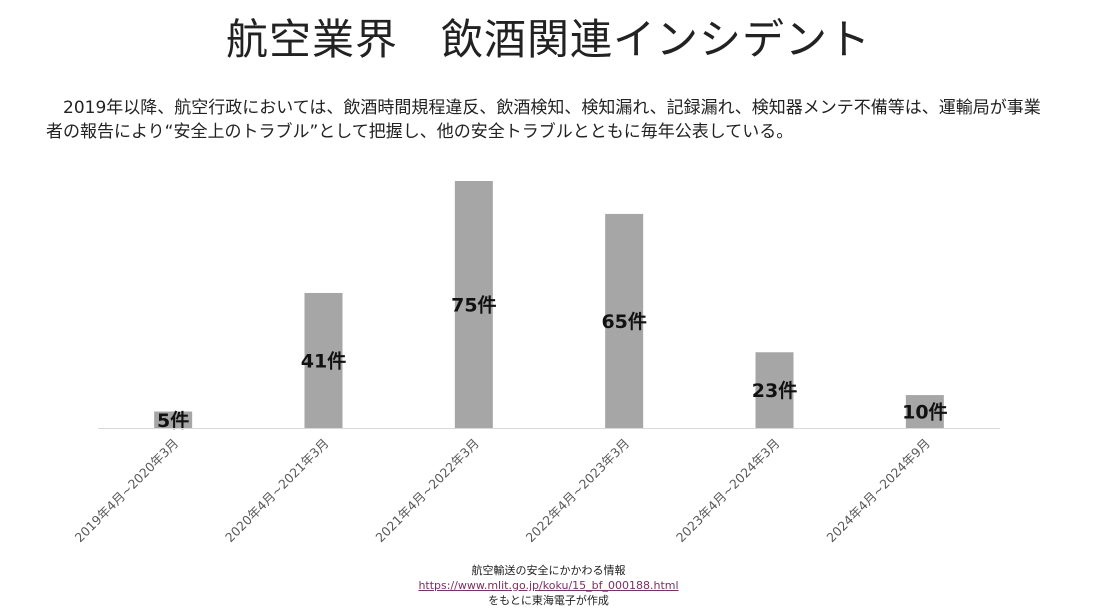  What do you see at coordinates (878, 491) in the screenshot?
I see `x-tick-label: 2024年4月~2024年9月` at bounding box center [878, 491].